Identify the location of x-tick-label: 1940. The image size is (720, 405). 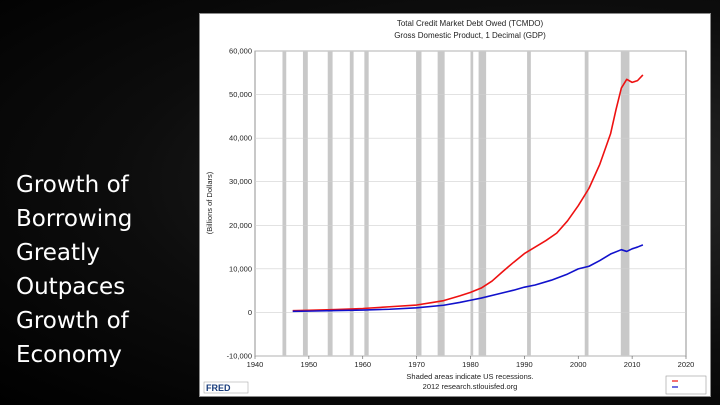
(255, 364).